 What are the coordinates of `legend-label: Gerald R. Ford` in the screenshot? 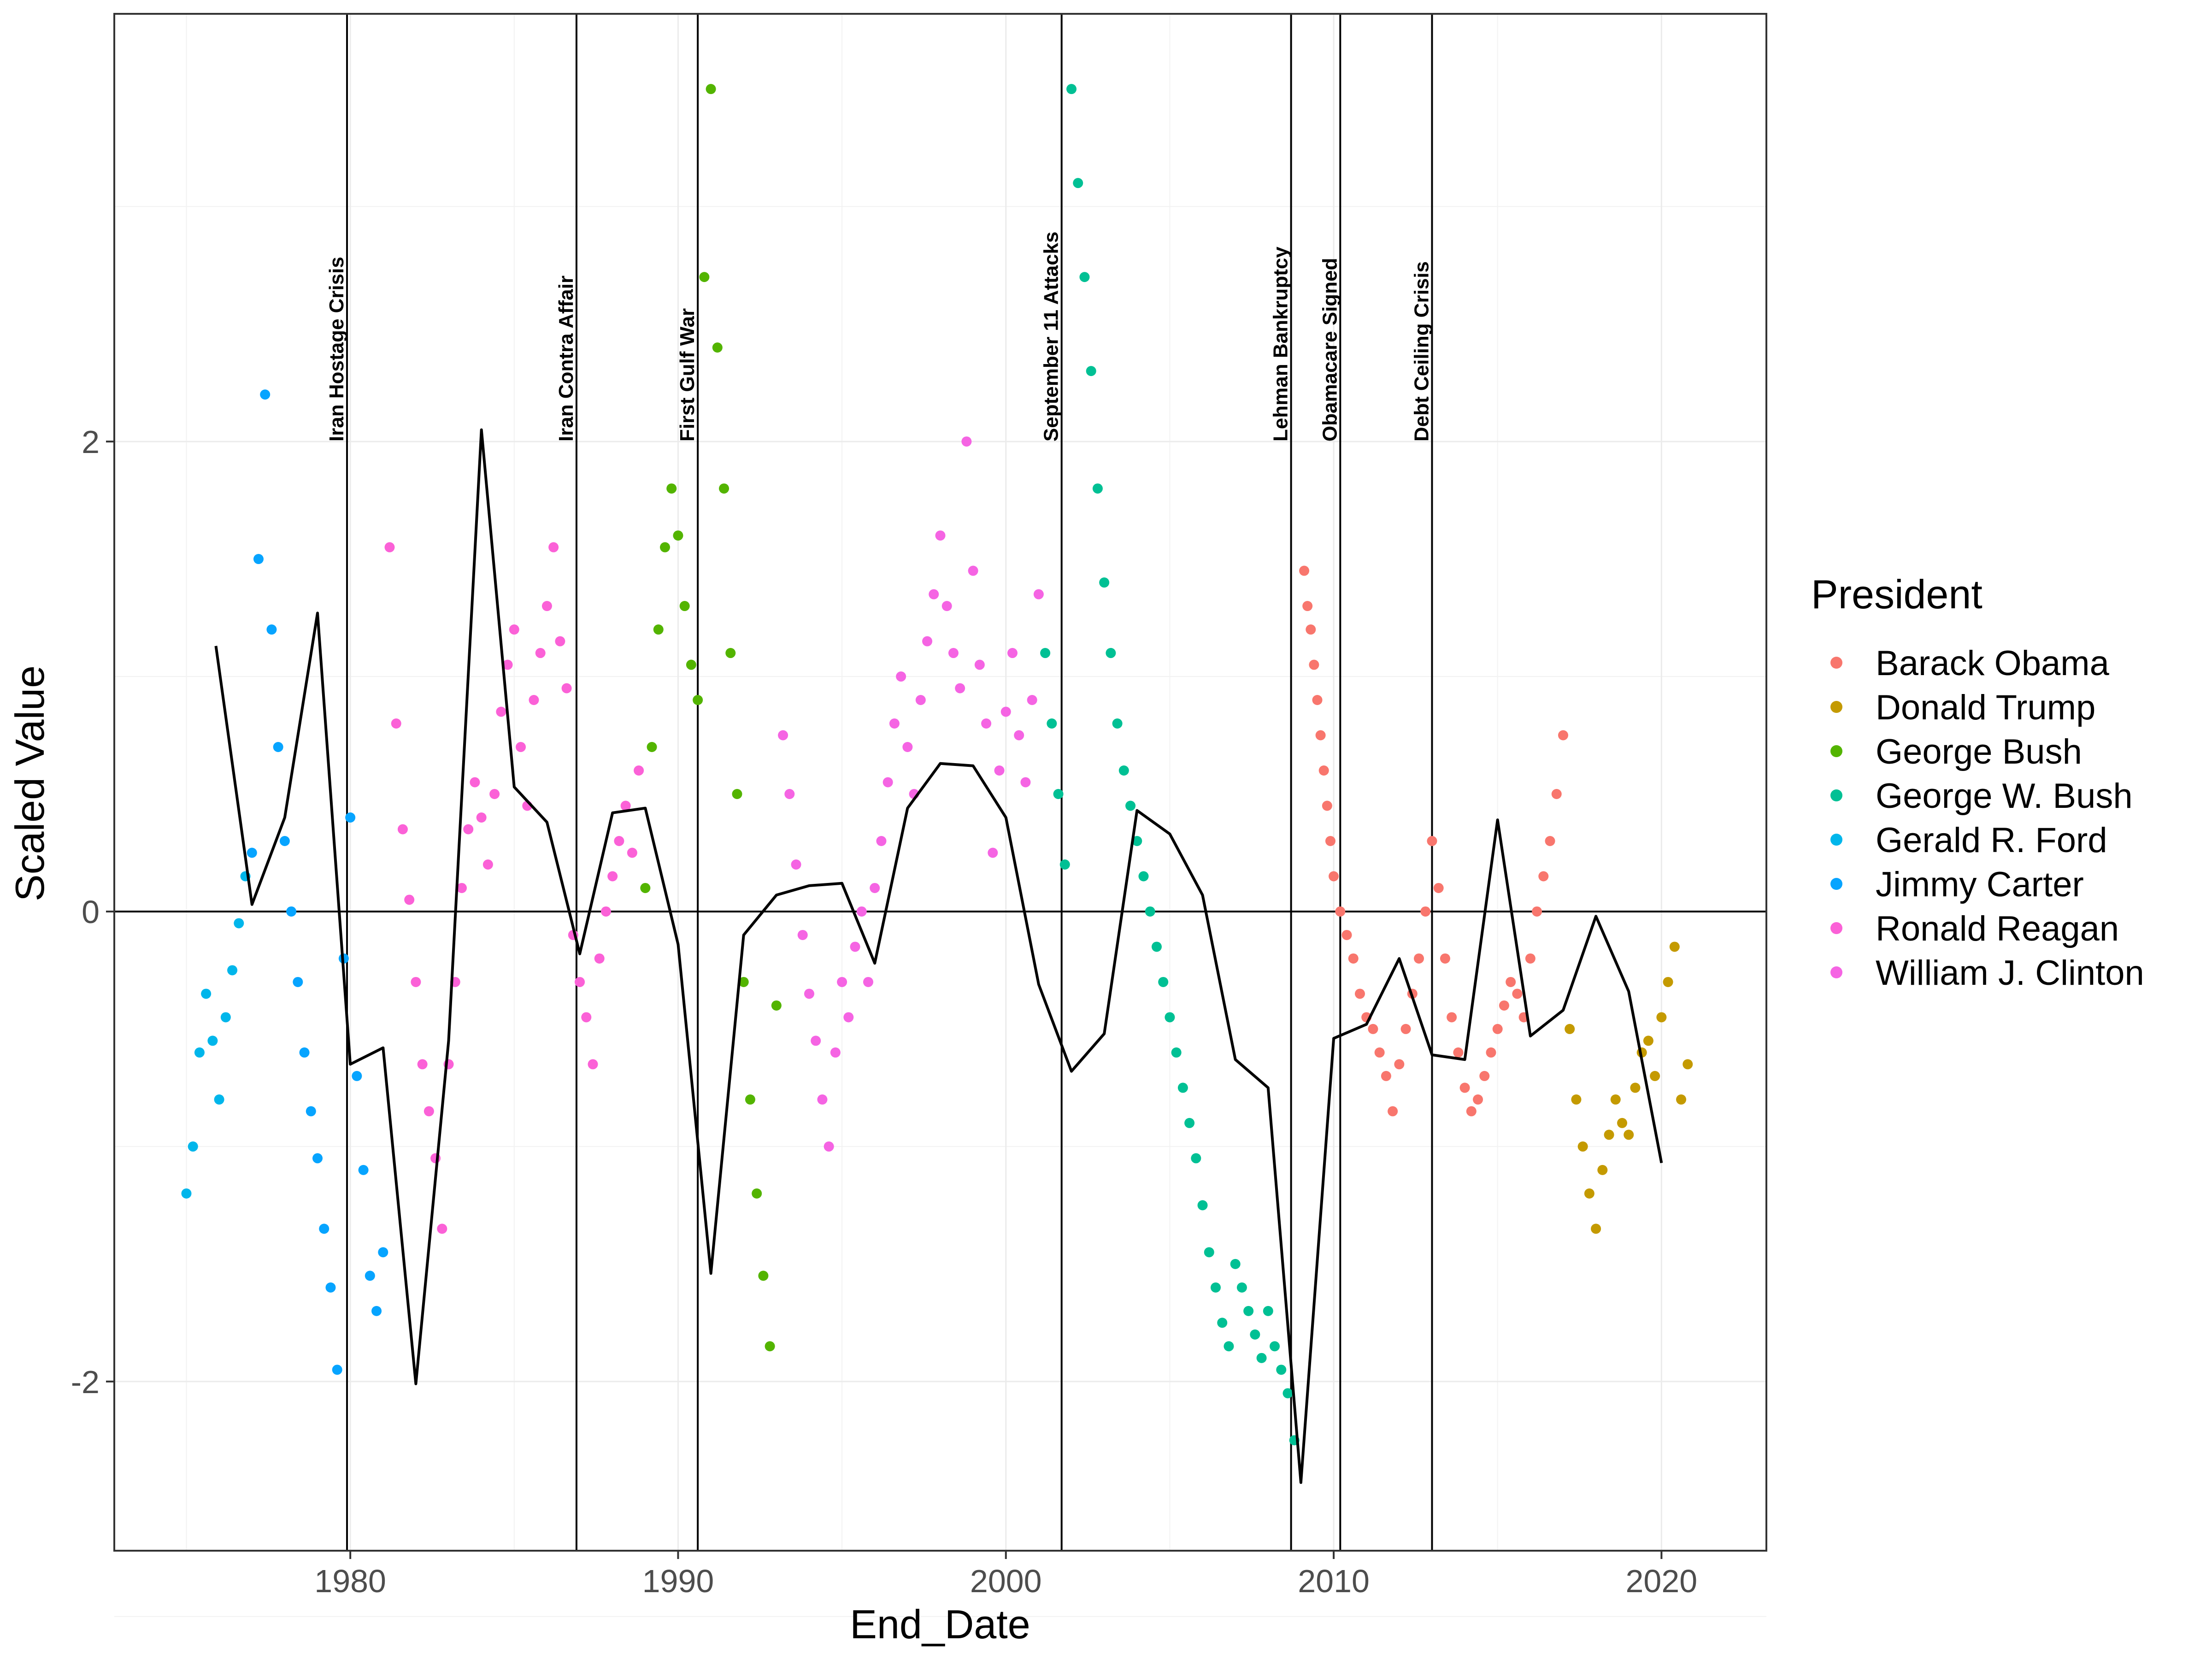 It's located at (1991, 840).